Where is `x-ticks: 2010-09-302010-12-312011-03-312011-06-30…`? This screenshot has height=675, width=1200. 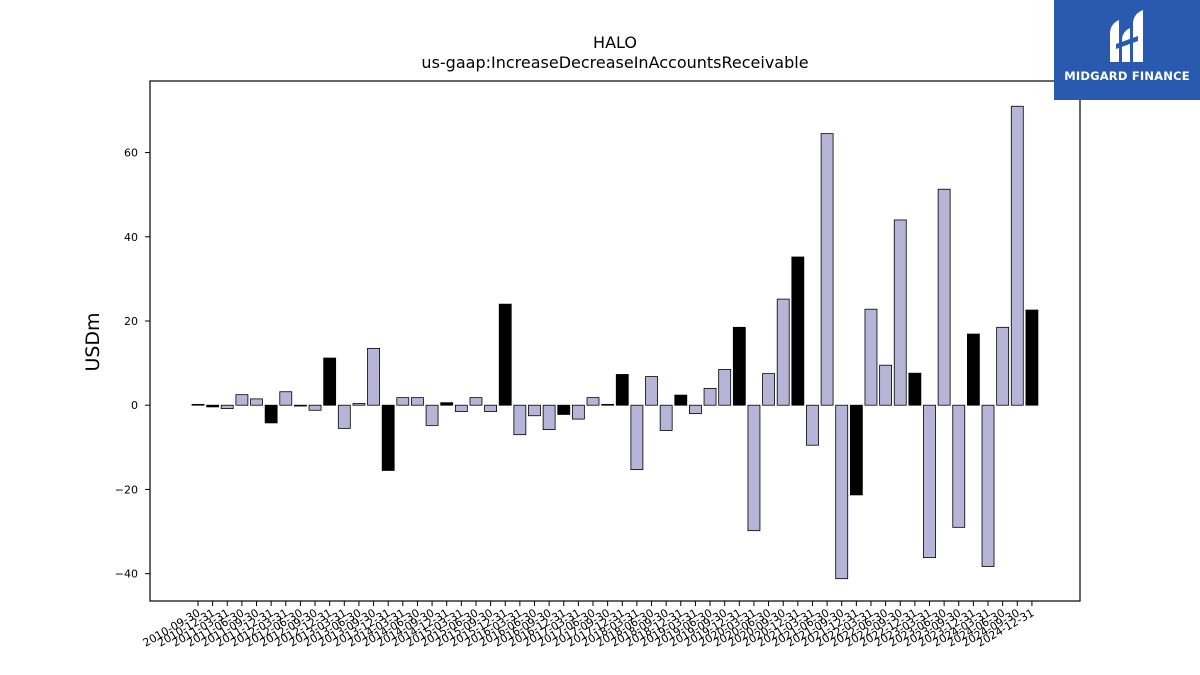
x-ticks: 2010-09-302010-12-312011-03-312011-06-30… is located at coordinates (588, 625).